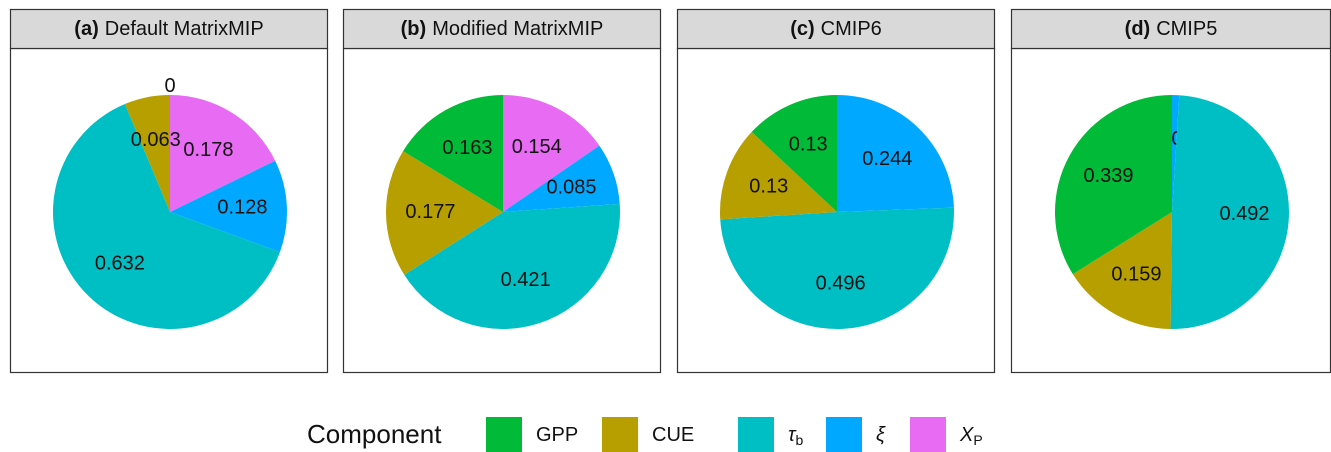  What do you see at coordinates (887, 159) in the screenshot?
I see `slice-label: 0.244` at bounding box center [887, 159].